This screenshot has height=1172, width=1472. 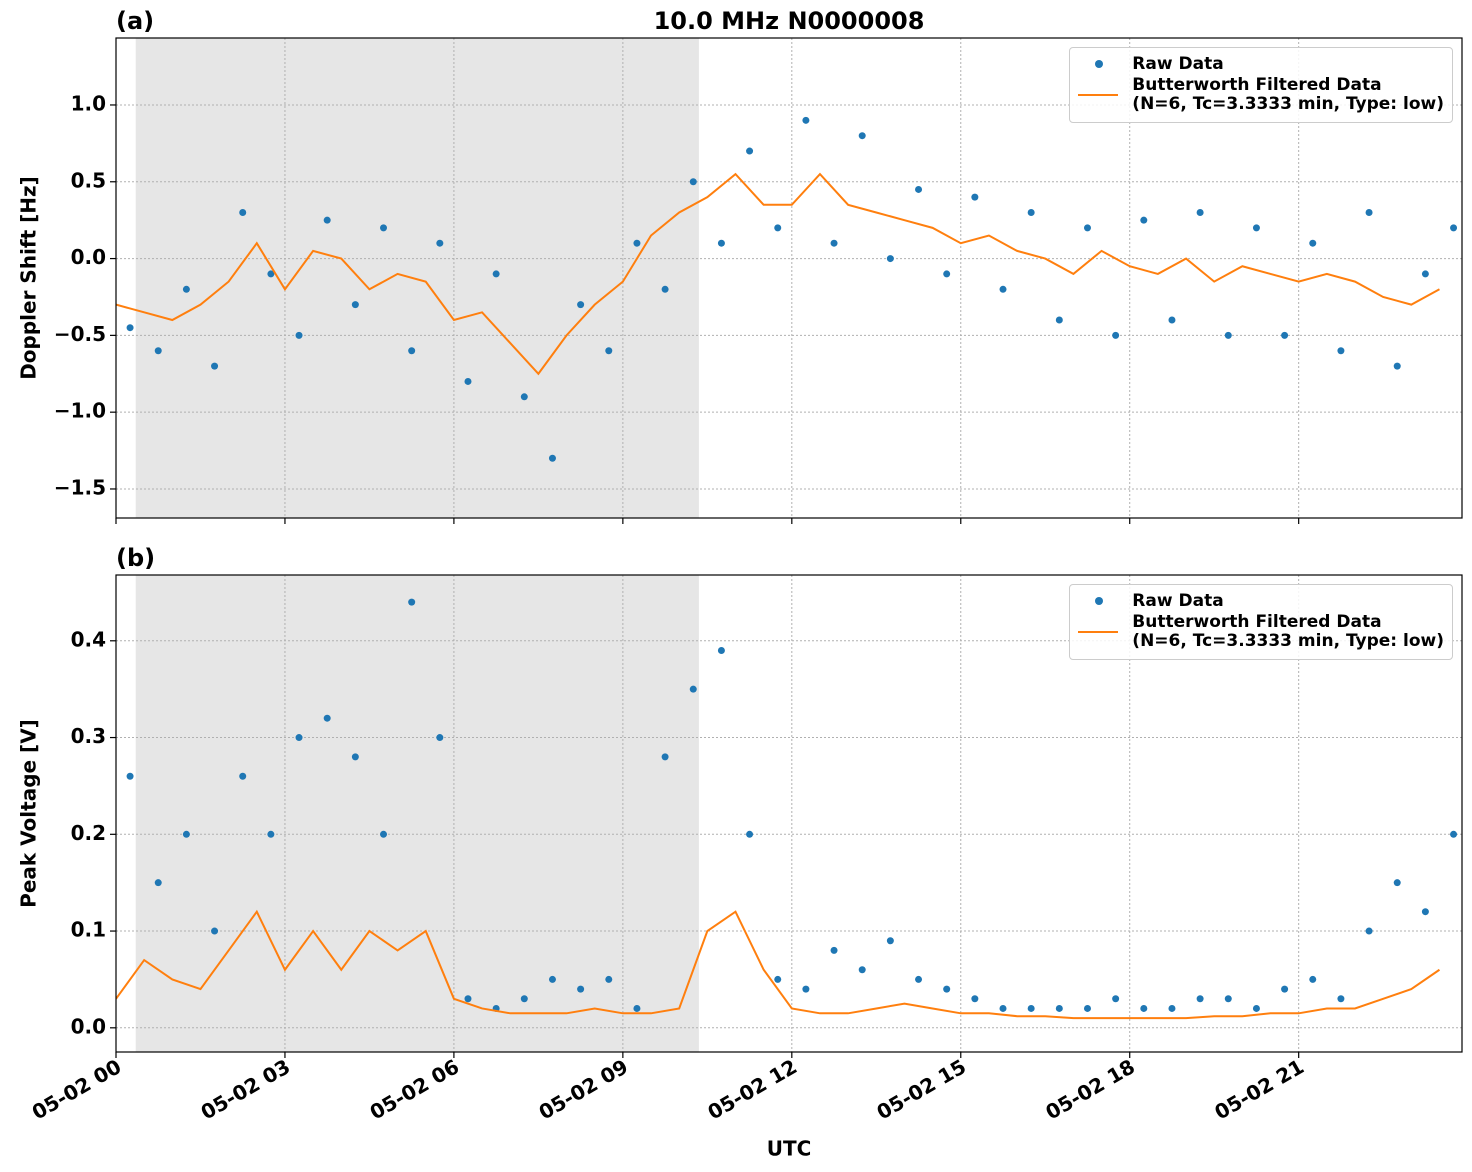 I want to click on filtered-line, so click(x=778, y=964).